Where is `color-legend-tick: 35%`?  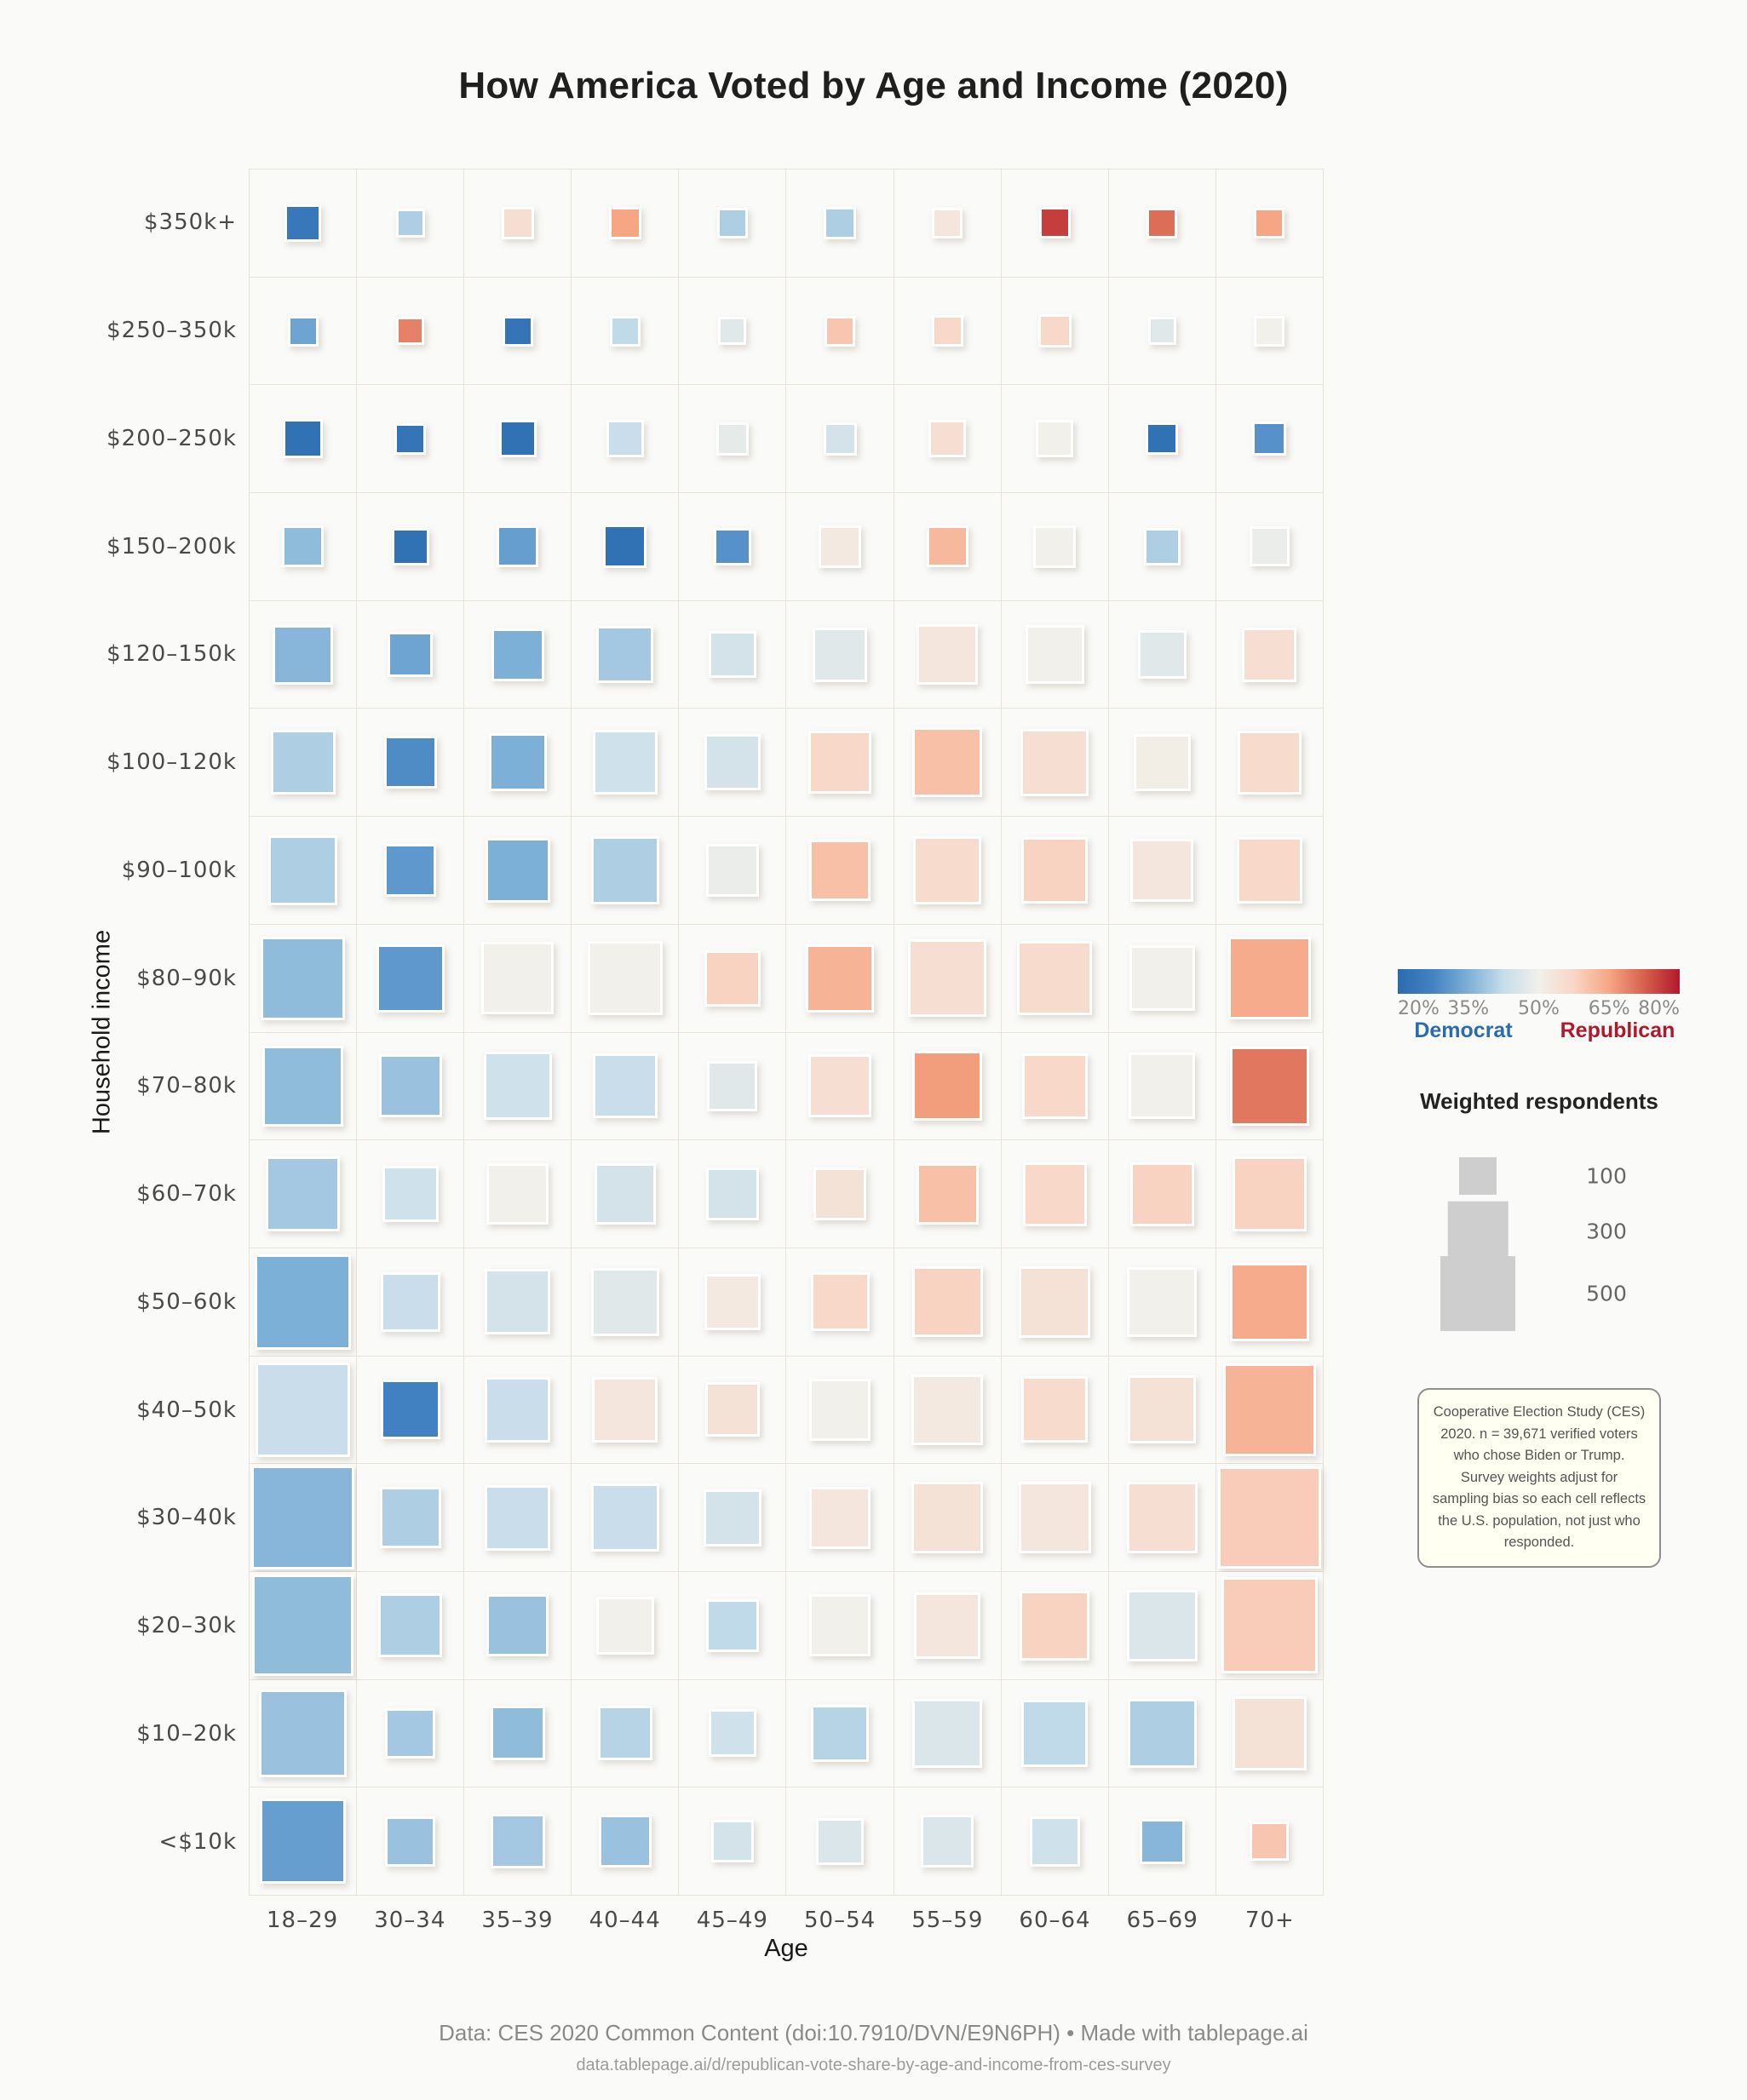
color-legend-tick: 35% is located at coordinates (1468, 1008).